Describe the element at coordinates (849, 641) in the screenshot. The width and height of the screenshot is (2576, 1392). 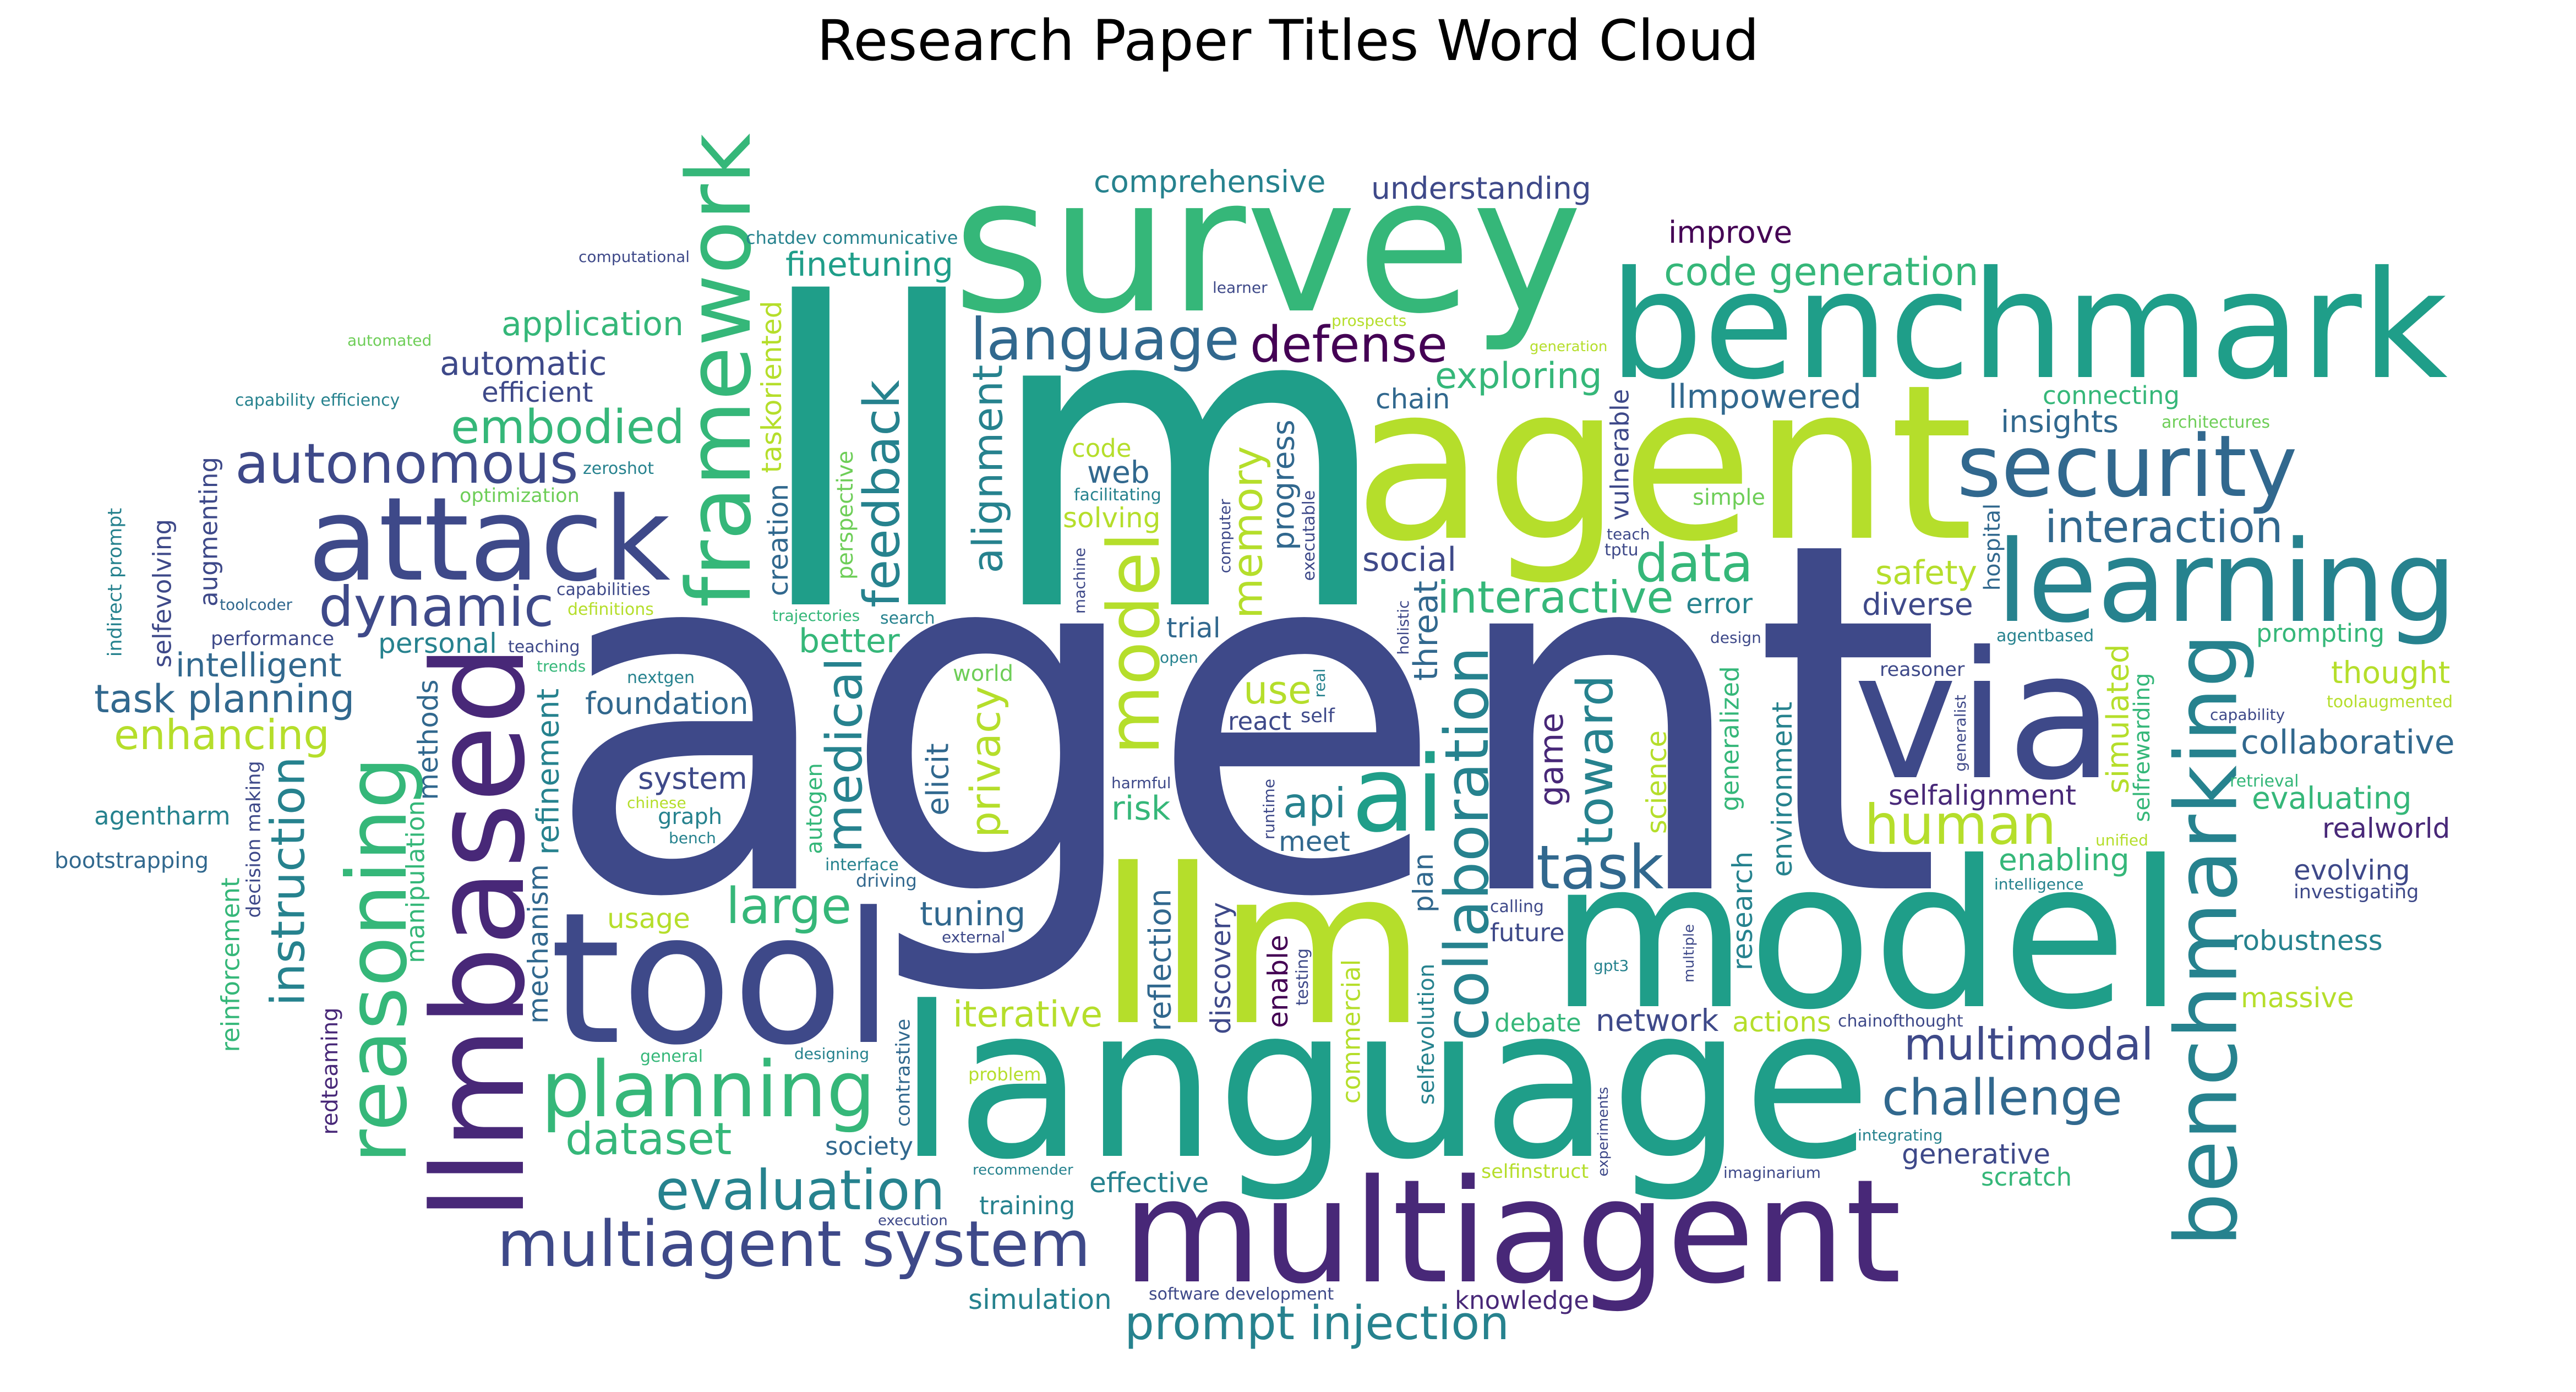
I see `word-better: better` at that location.